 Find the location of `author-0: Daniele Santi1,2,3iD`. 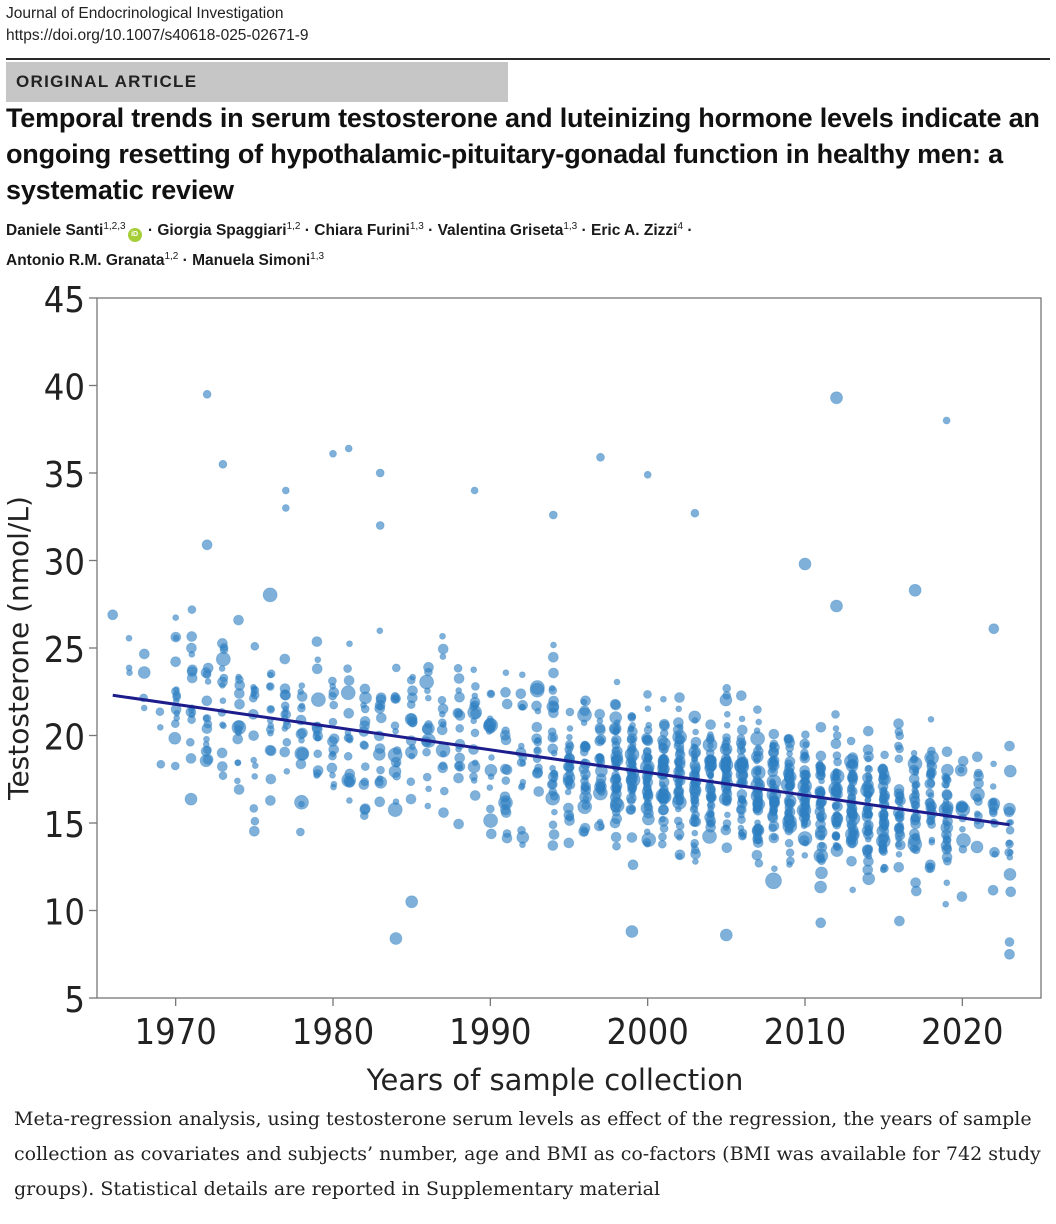

author-0: Daniele Santi1,2,3iD is located at coordinates (75, 231).